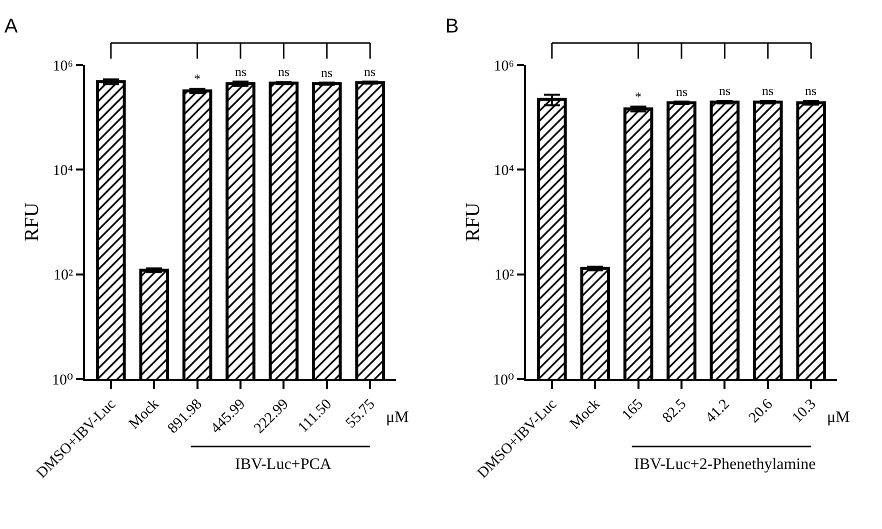  What do you see at coordinates (632, 410) in the screenshot?
I see `x-tick-label: 165` at bounding box center [632, 410].